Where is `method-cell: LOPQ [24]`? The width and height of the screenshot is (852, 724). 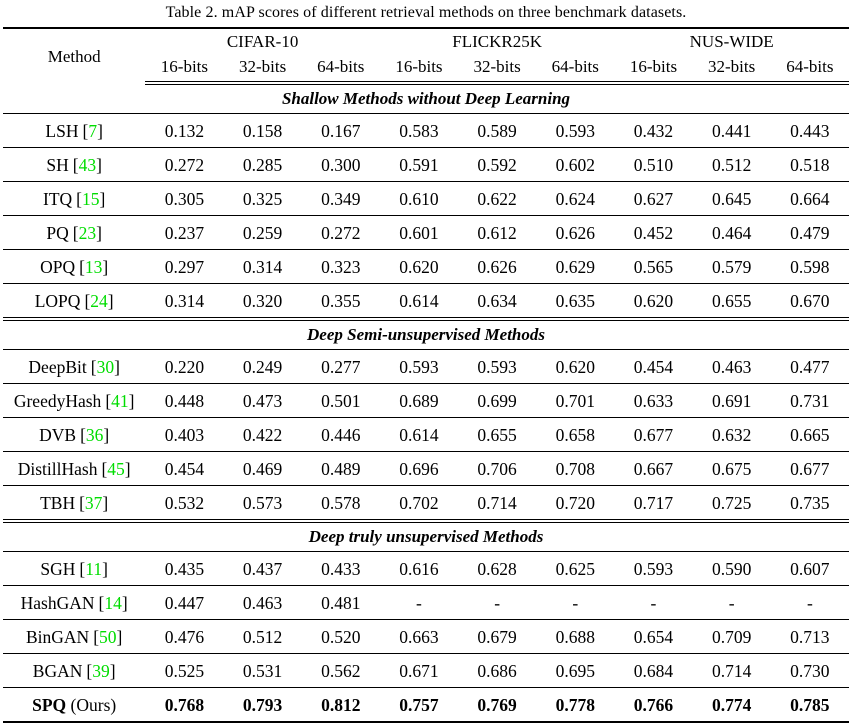 method-cell: LOPQ [24] is located at coordinates (74, 302).